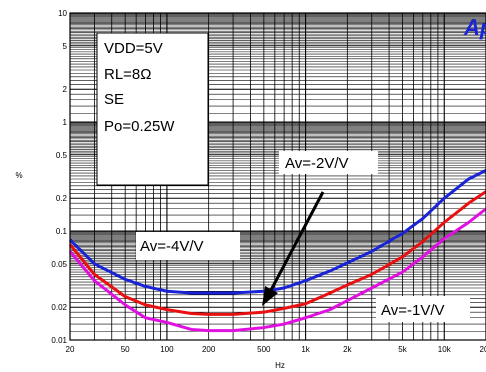 This screenshot has width=486, height=372. What do you see at coordinates (139, 126) in the screenshot?
I see `condition-po: Po=0.25W` at bounding box center [139, 126].